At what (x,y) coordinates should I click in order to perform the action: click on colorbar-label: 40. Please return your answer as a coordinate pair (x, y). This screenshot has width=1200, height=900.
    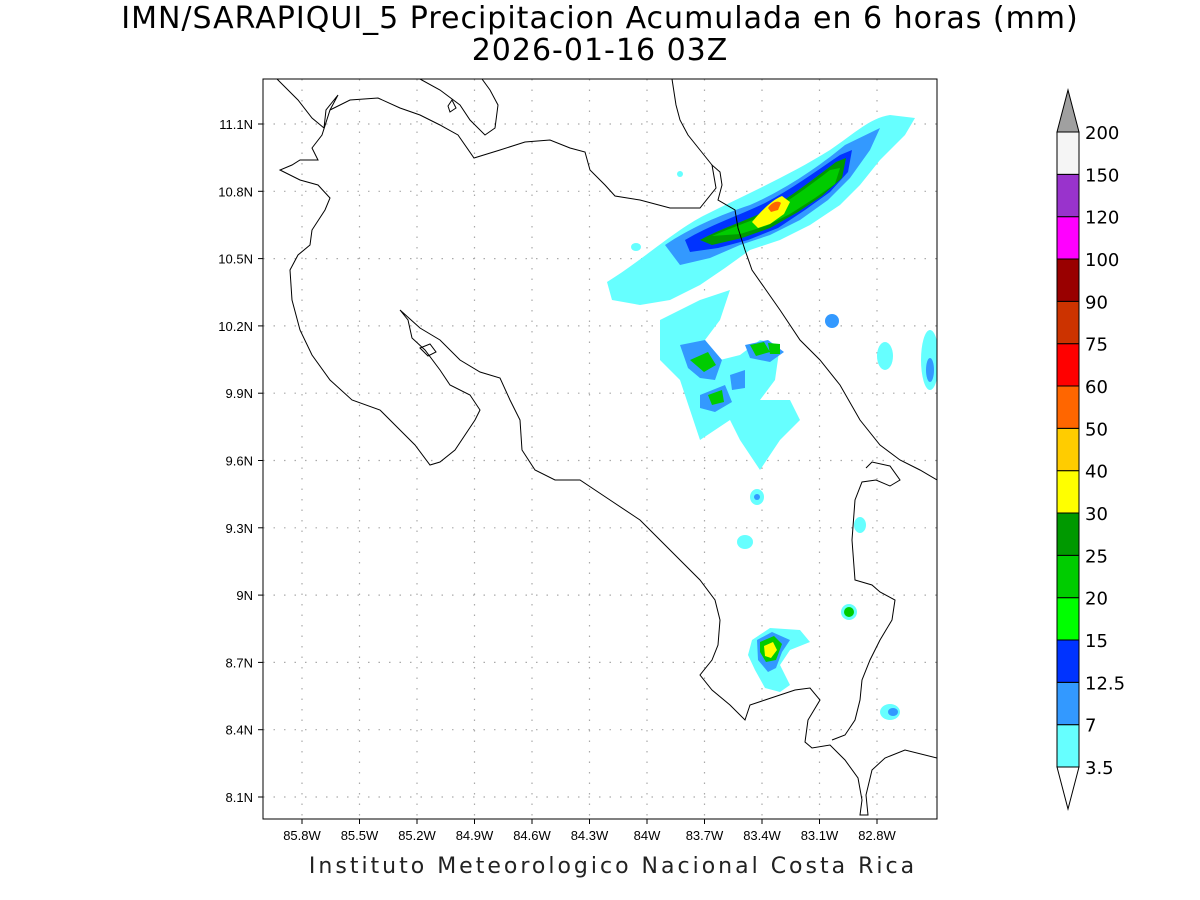
    Looking at the image, I should click on (1096, 472).